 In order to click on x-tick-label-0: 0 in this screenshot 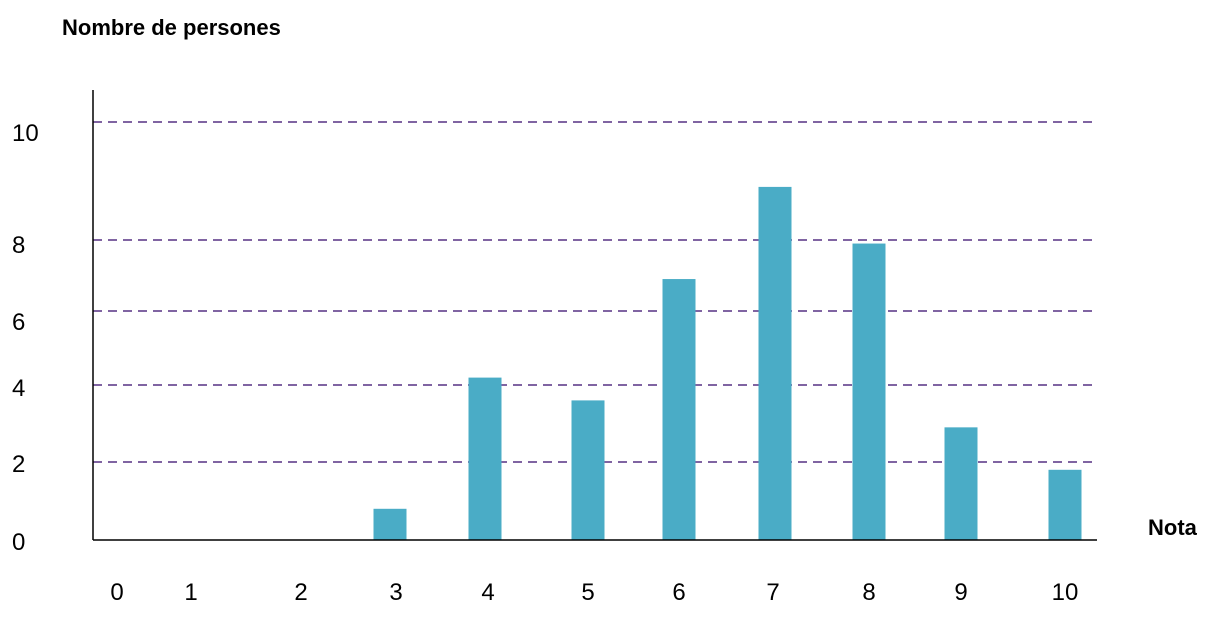, I will do `click(116, 592)`.